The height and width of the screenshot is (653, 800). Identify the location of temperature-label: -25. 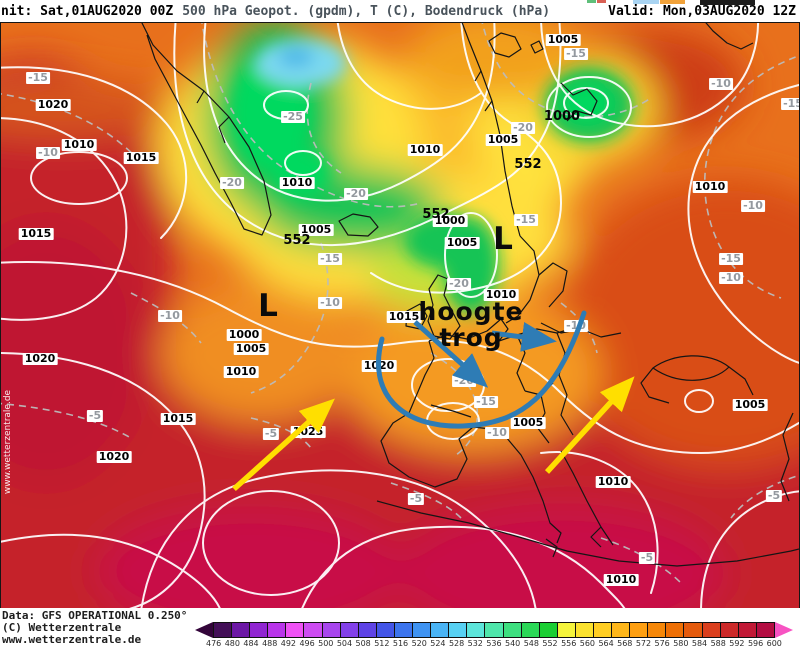
(293, 116).